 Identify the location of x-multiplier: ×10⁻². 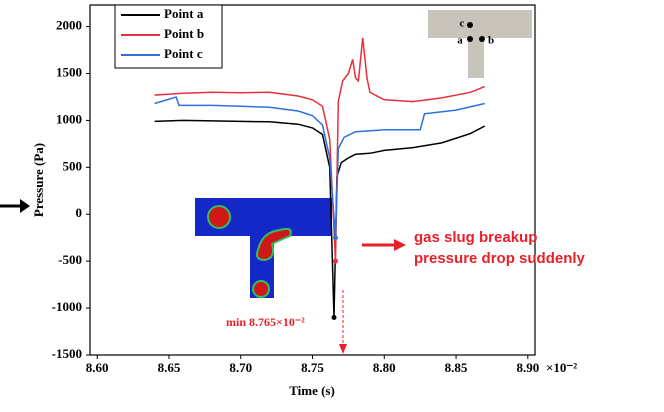
(561, 367).